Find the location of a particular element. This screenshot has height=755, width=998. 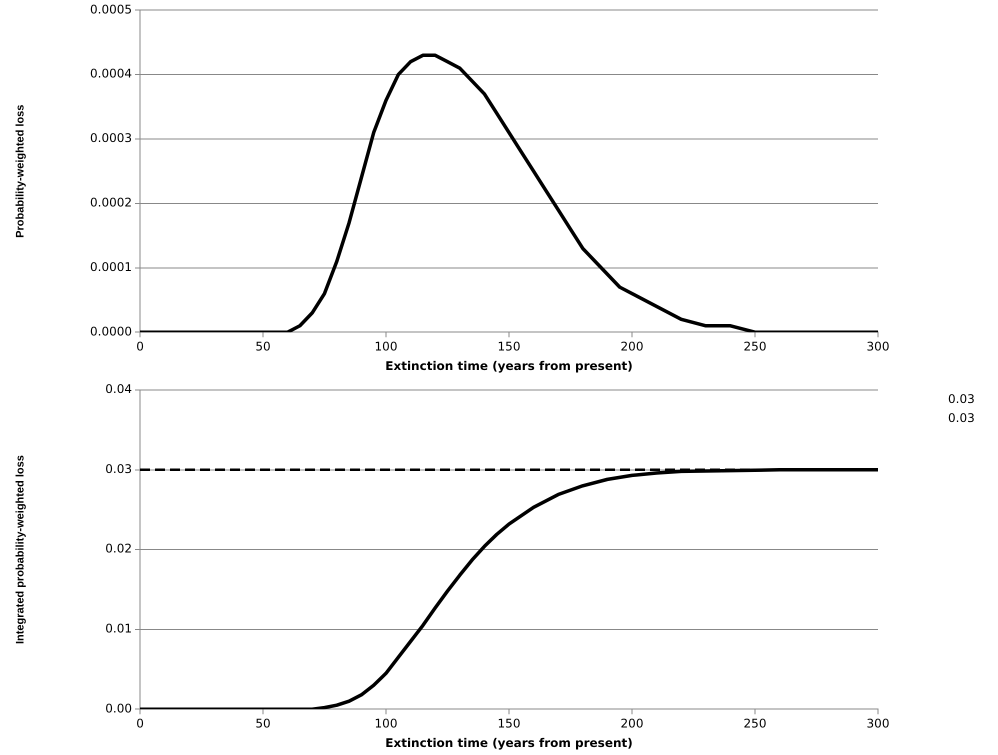

y-tick-label: 0.0005 is located at coordinates (111, 9).